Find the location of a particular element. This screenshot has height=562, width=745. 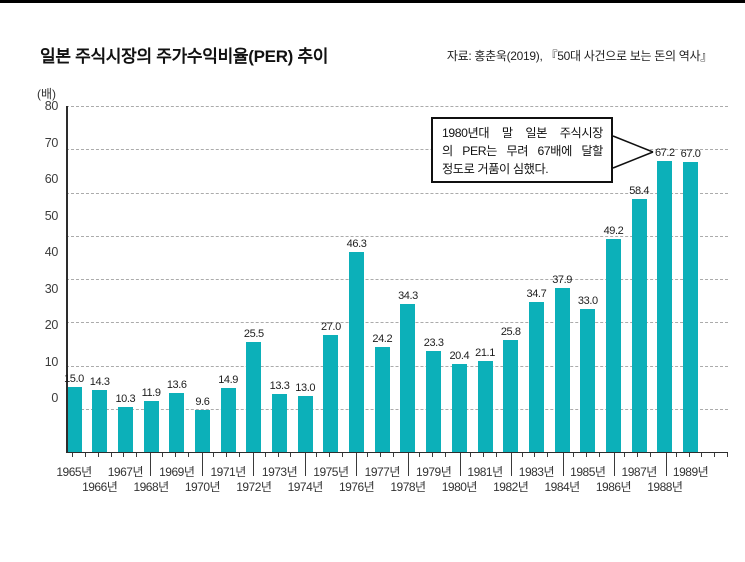

x-axis-year-label: 1965년 is located at coordinates (74, 472).